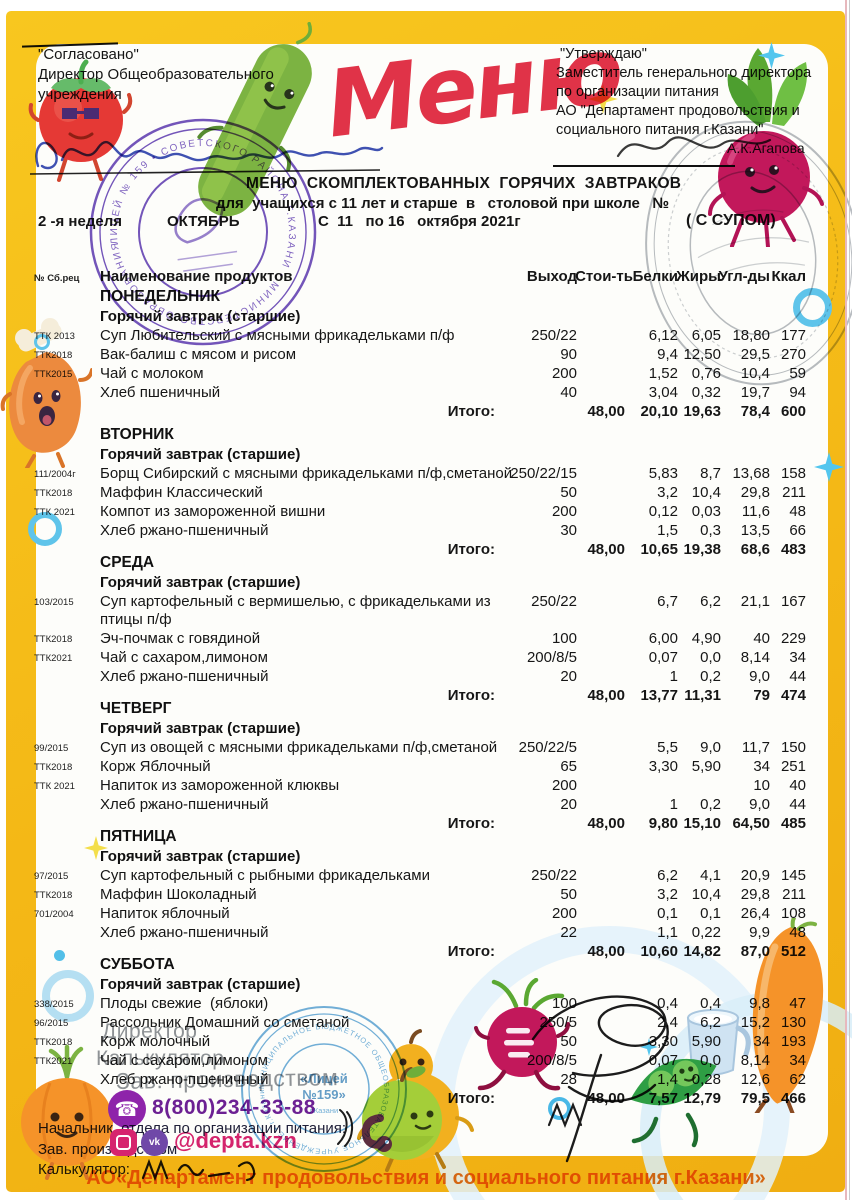 This screenshot has width=852, height=1200. Describe the element at coordinates (846, 600) in the screenshot. I see `scan-edge-line` at that location.